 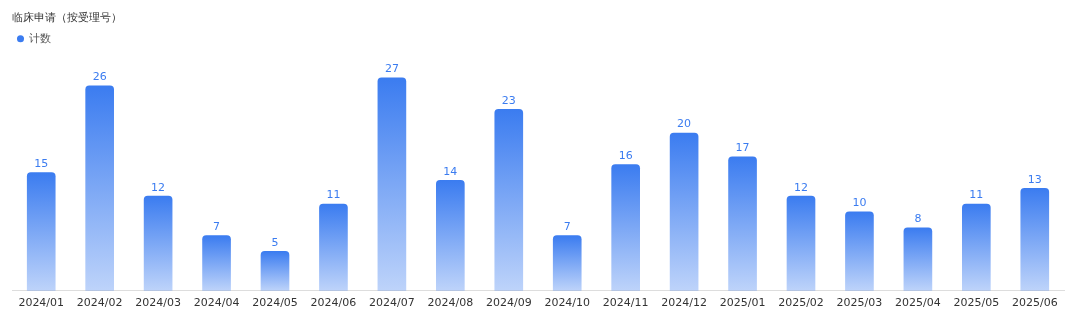 I want to click on data-label: 14, so click(x=450, y=171).